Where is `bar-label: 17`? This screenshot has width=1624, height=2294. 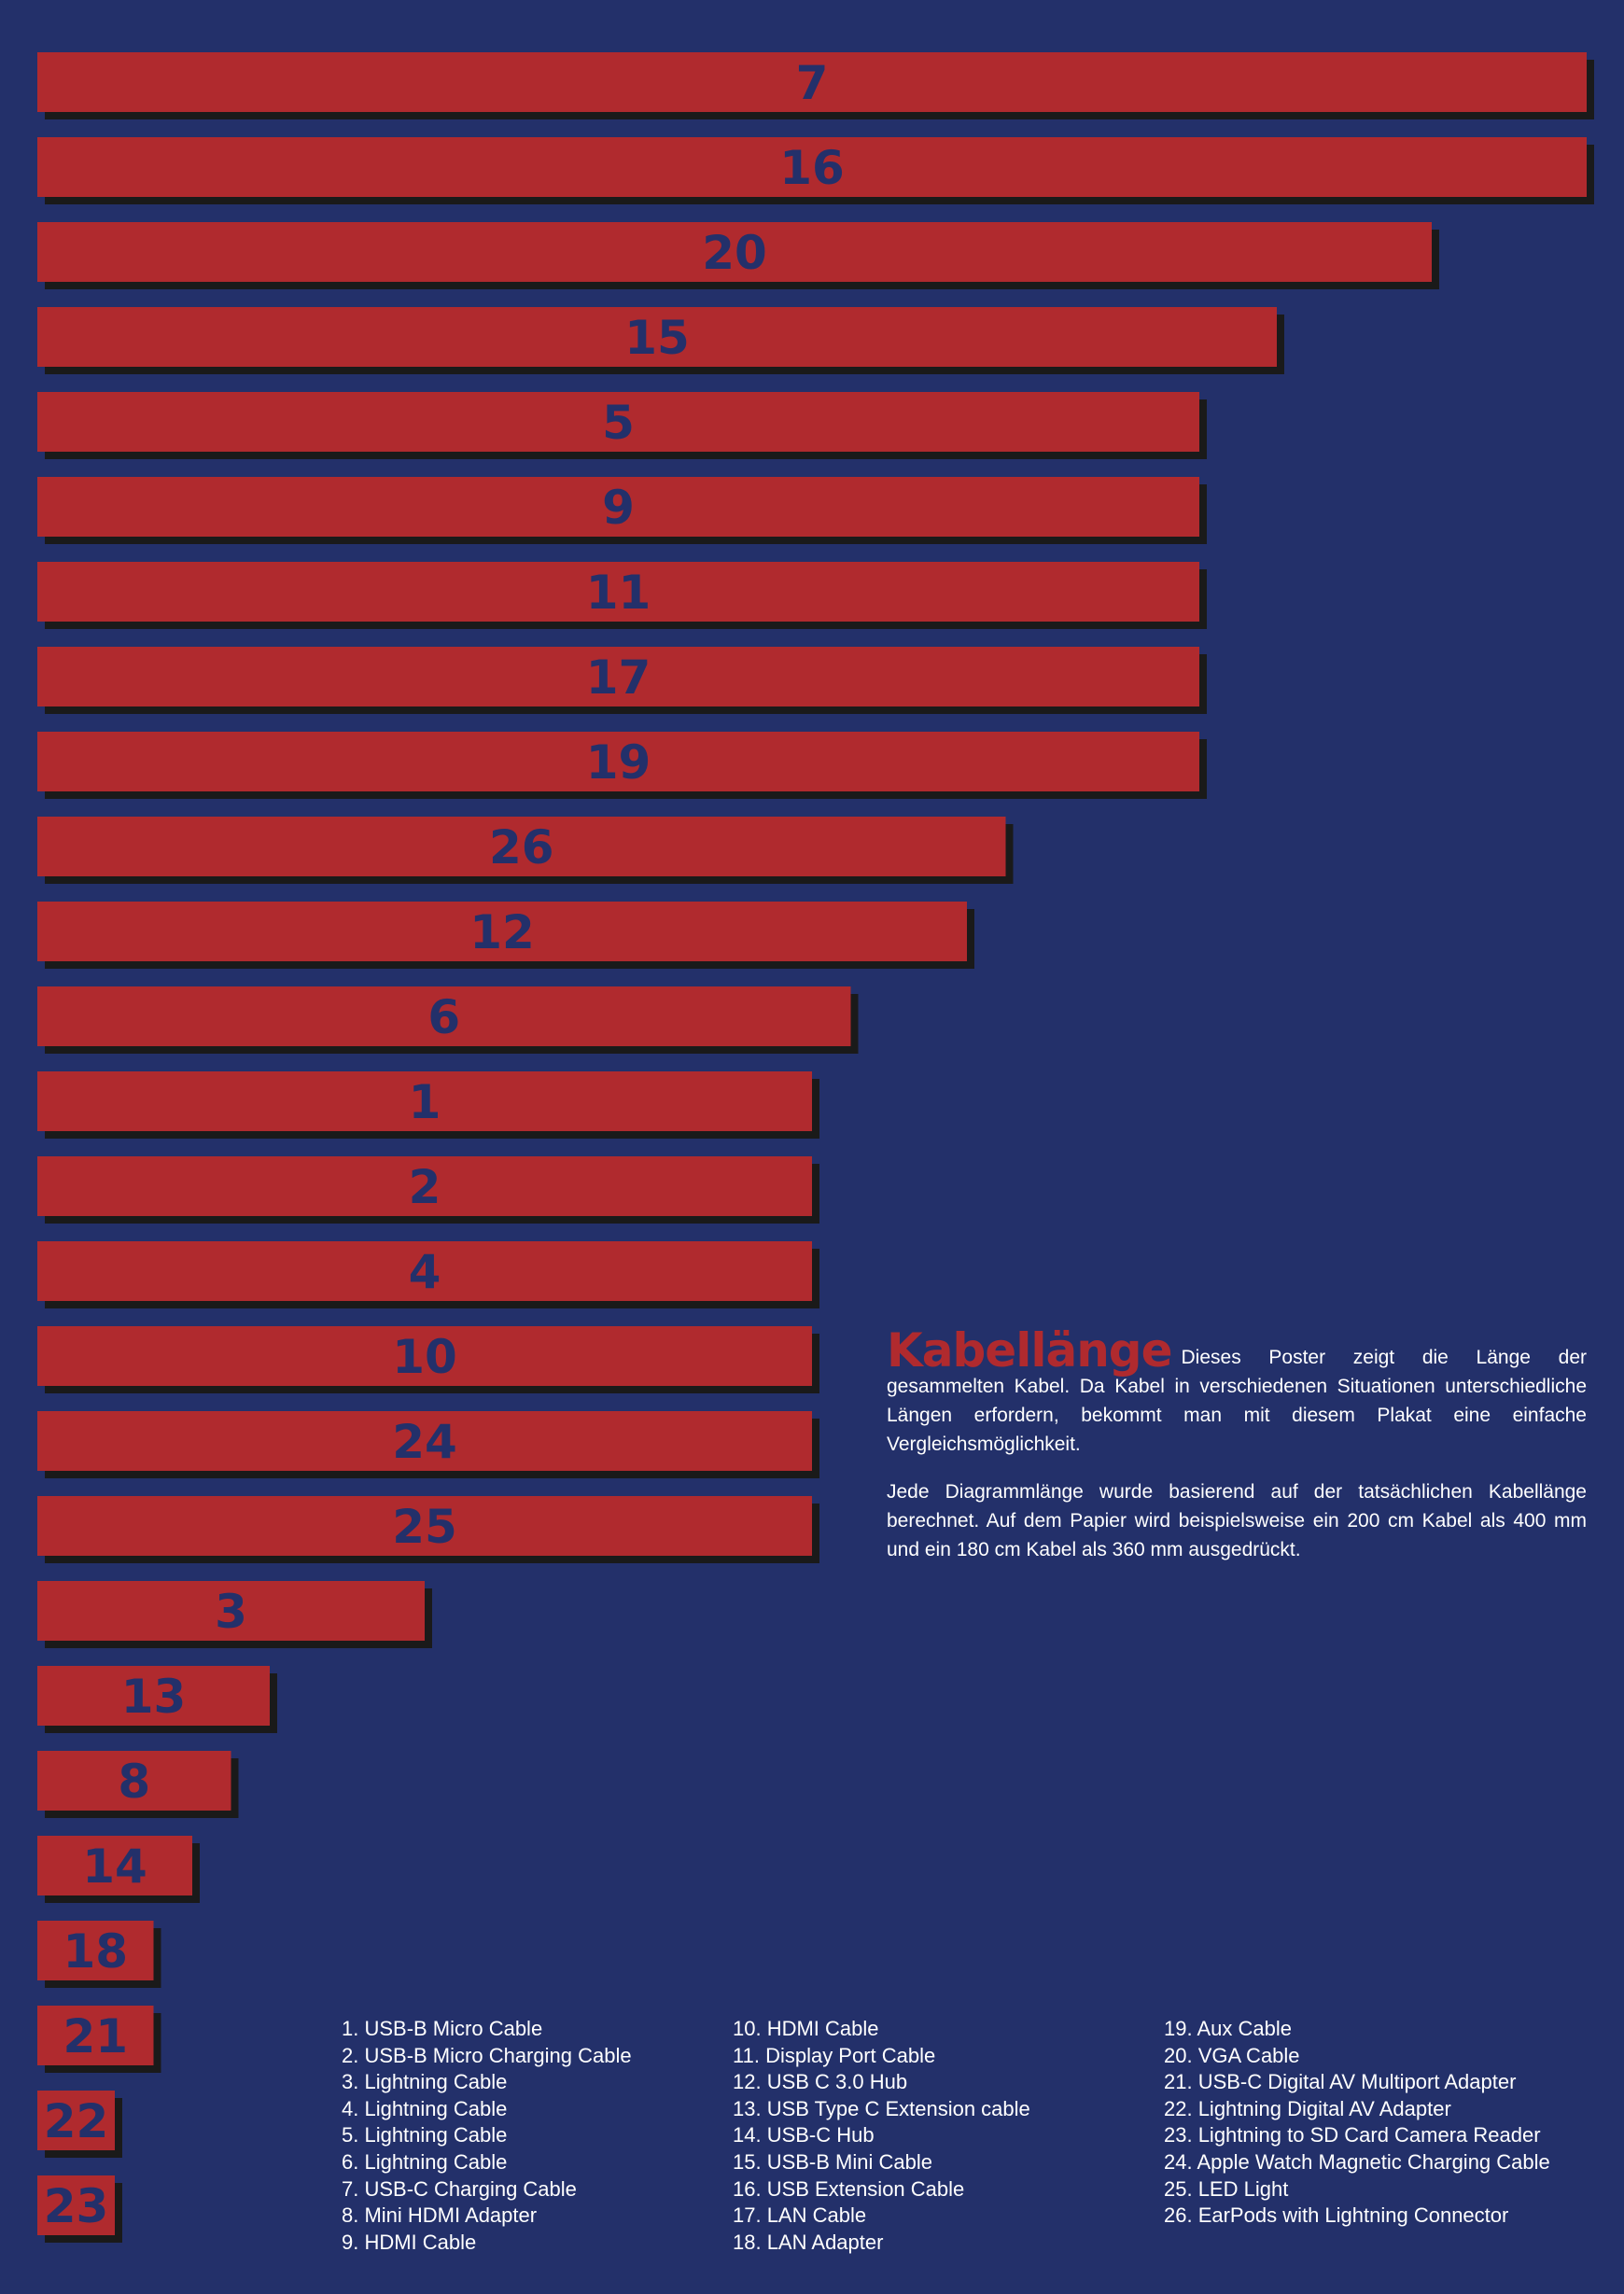
bar-label: 17 is located at coordinates (618, 677).